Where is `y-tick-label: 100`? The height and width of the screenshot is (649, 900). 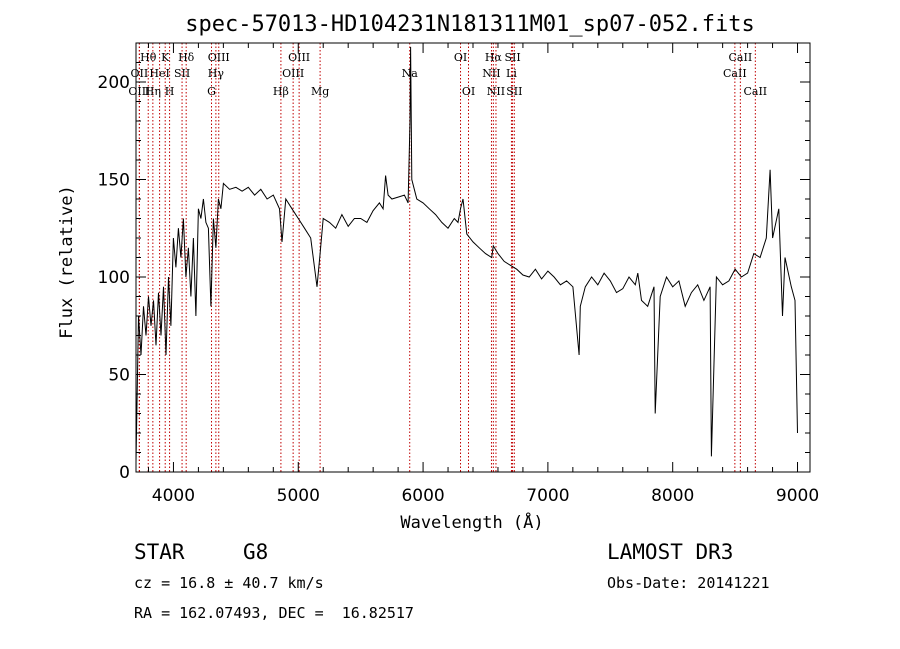 y-tick-label: 100 is located at coordinates (114, 278).